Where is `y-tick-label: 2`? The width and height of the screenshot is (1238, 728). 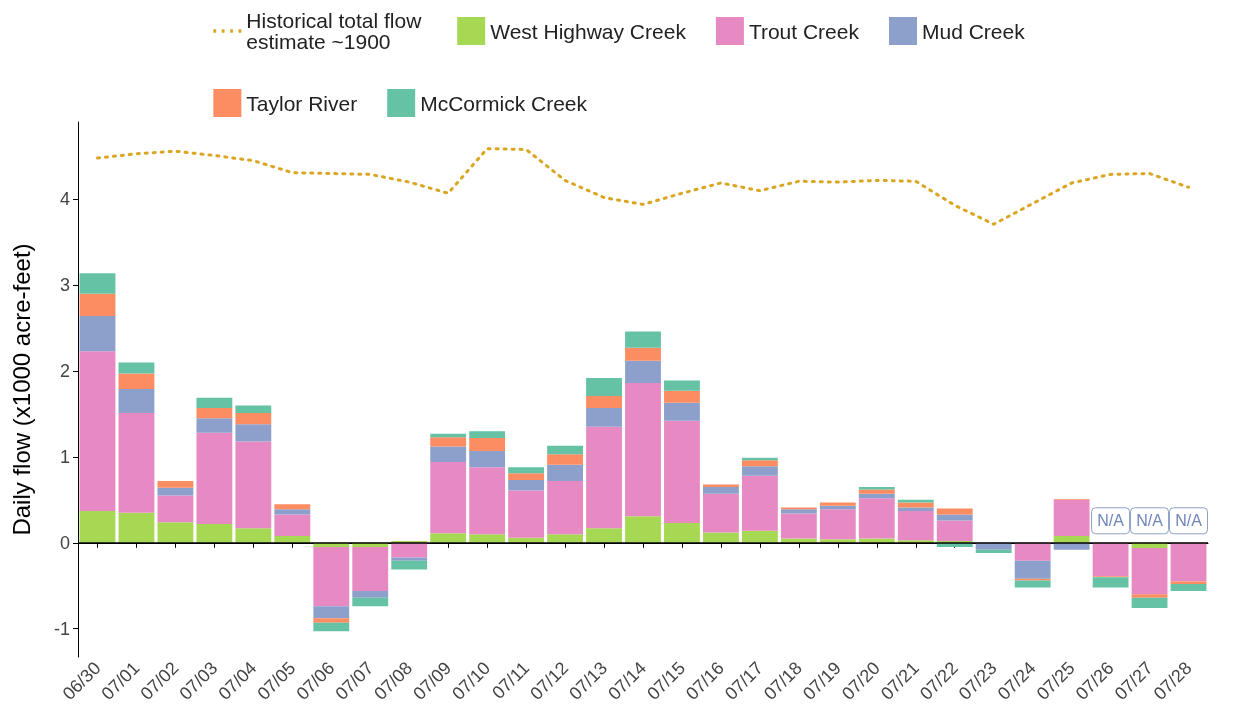
y-tick-label: 2 is located at coordinates (64, 371).